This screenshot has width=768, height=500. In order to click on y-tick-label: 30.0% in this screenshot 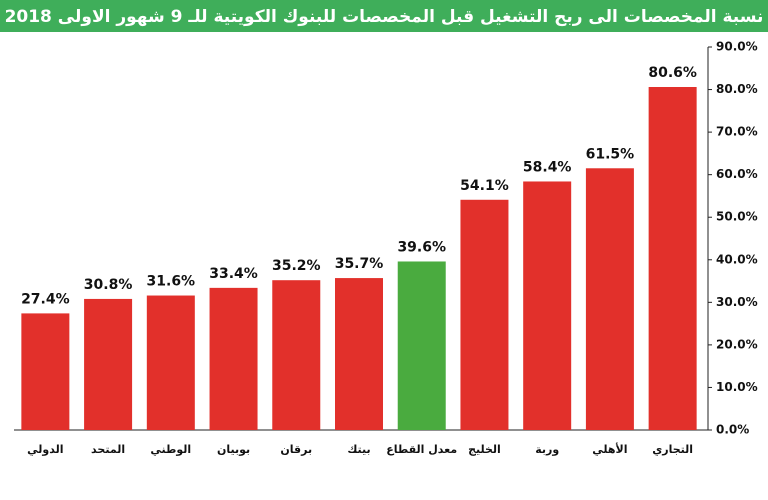, I will do `click(737, 302)`.